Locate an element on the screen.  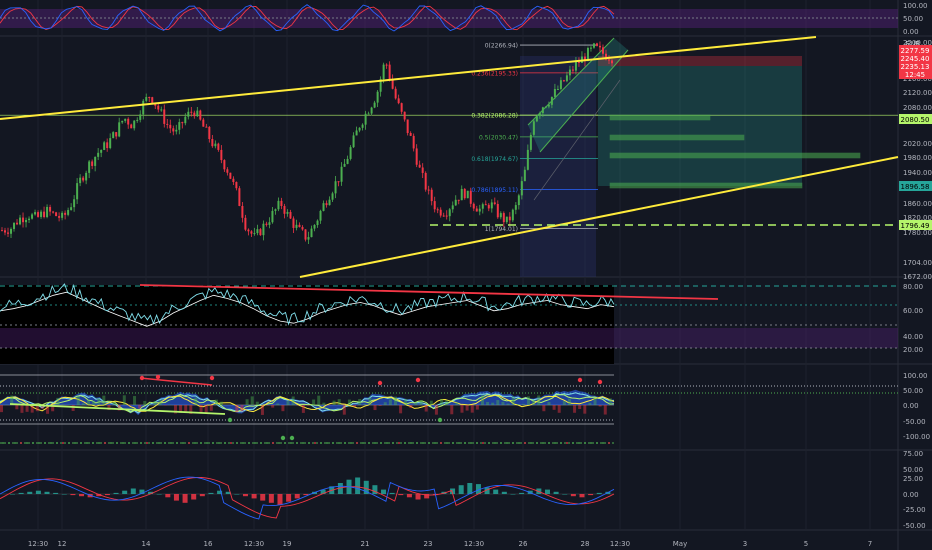
stochastic-panel: 100.00 50.00 0.00 is located at coordinates (464, 19).